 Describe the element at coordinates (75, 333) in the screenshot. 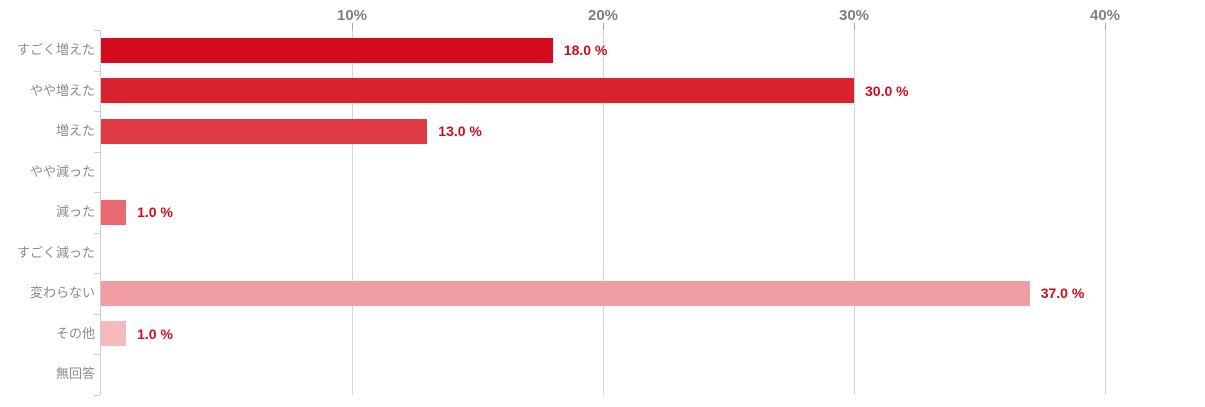

I see `category-label: その他` at that location.